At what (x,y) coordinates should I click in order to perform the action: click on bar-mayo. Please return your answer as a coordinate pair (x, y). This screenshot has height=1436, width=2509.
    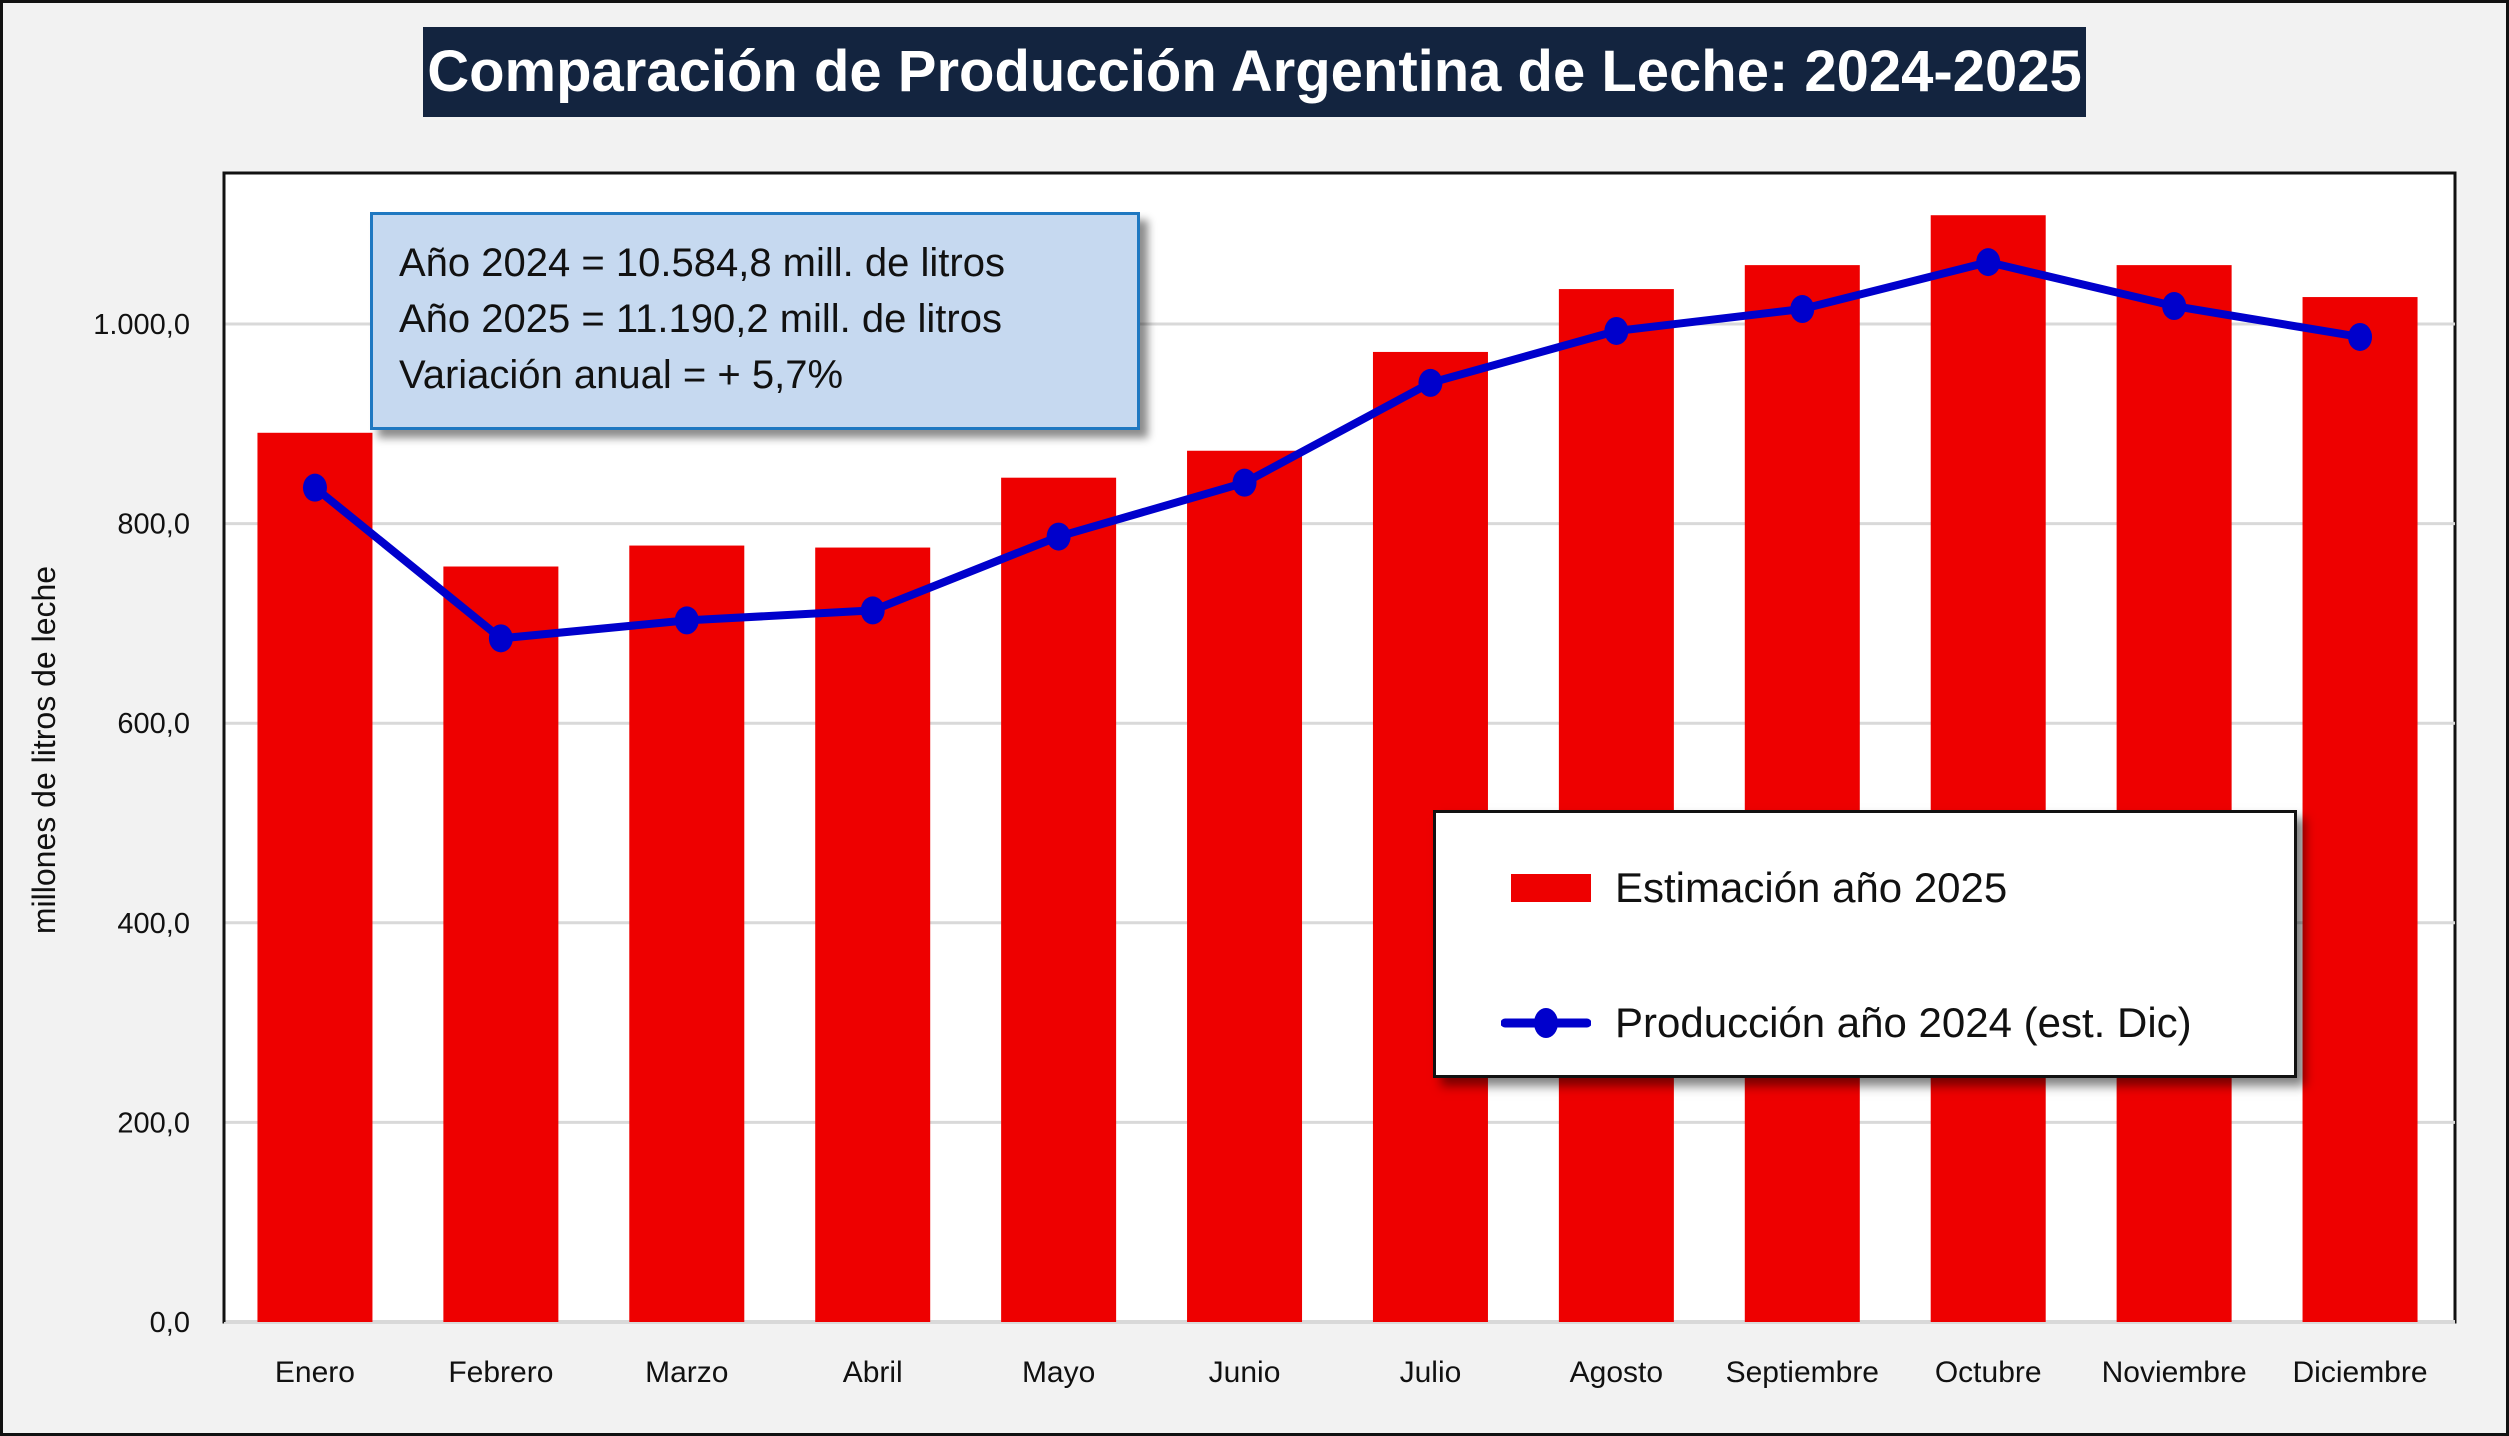
    Looking at the image, I should click on (1059, 899).